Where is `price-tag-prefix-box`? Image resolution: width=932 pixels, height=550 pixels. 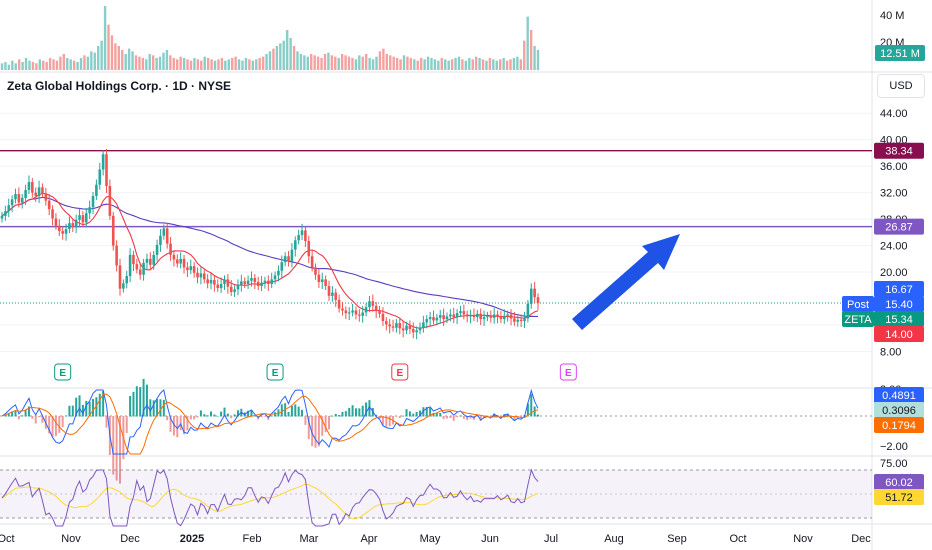
price-tag-prefix-box is located at coordinates (858, 304).